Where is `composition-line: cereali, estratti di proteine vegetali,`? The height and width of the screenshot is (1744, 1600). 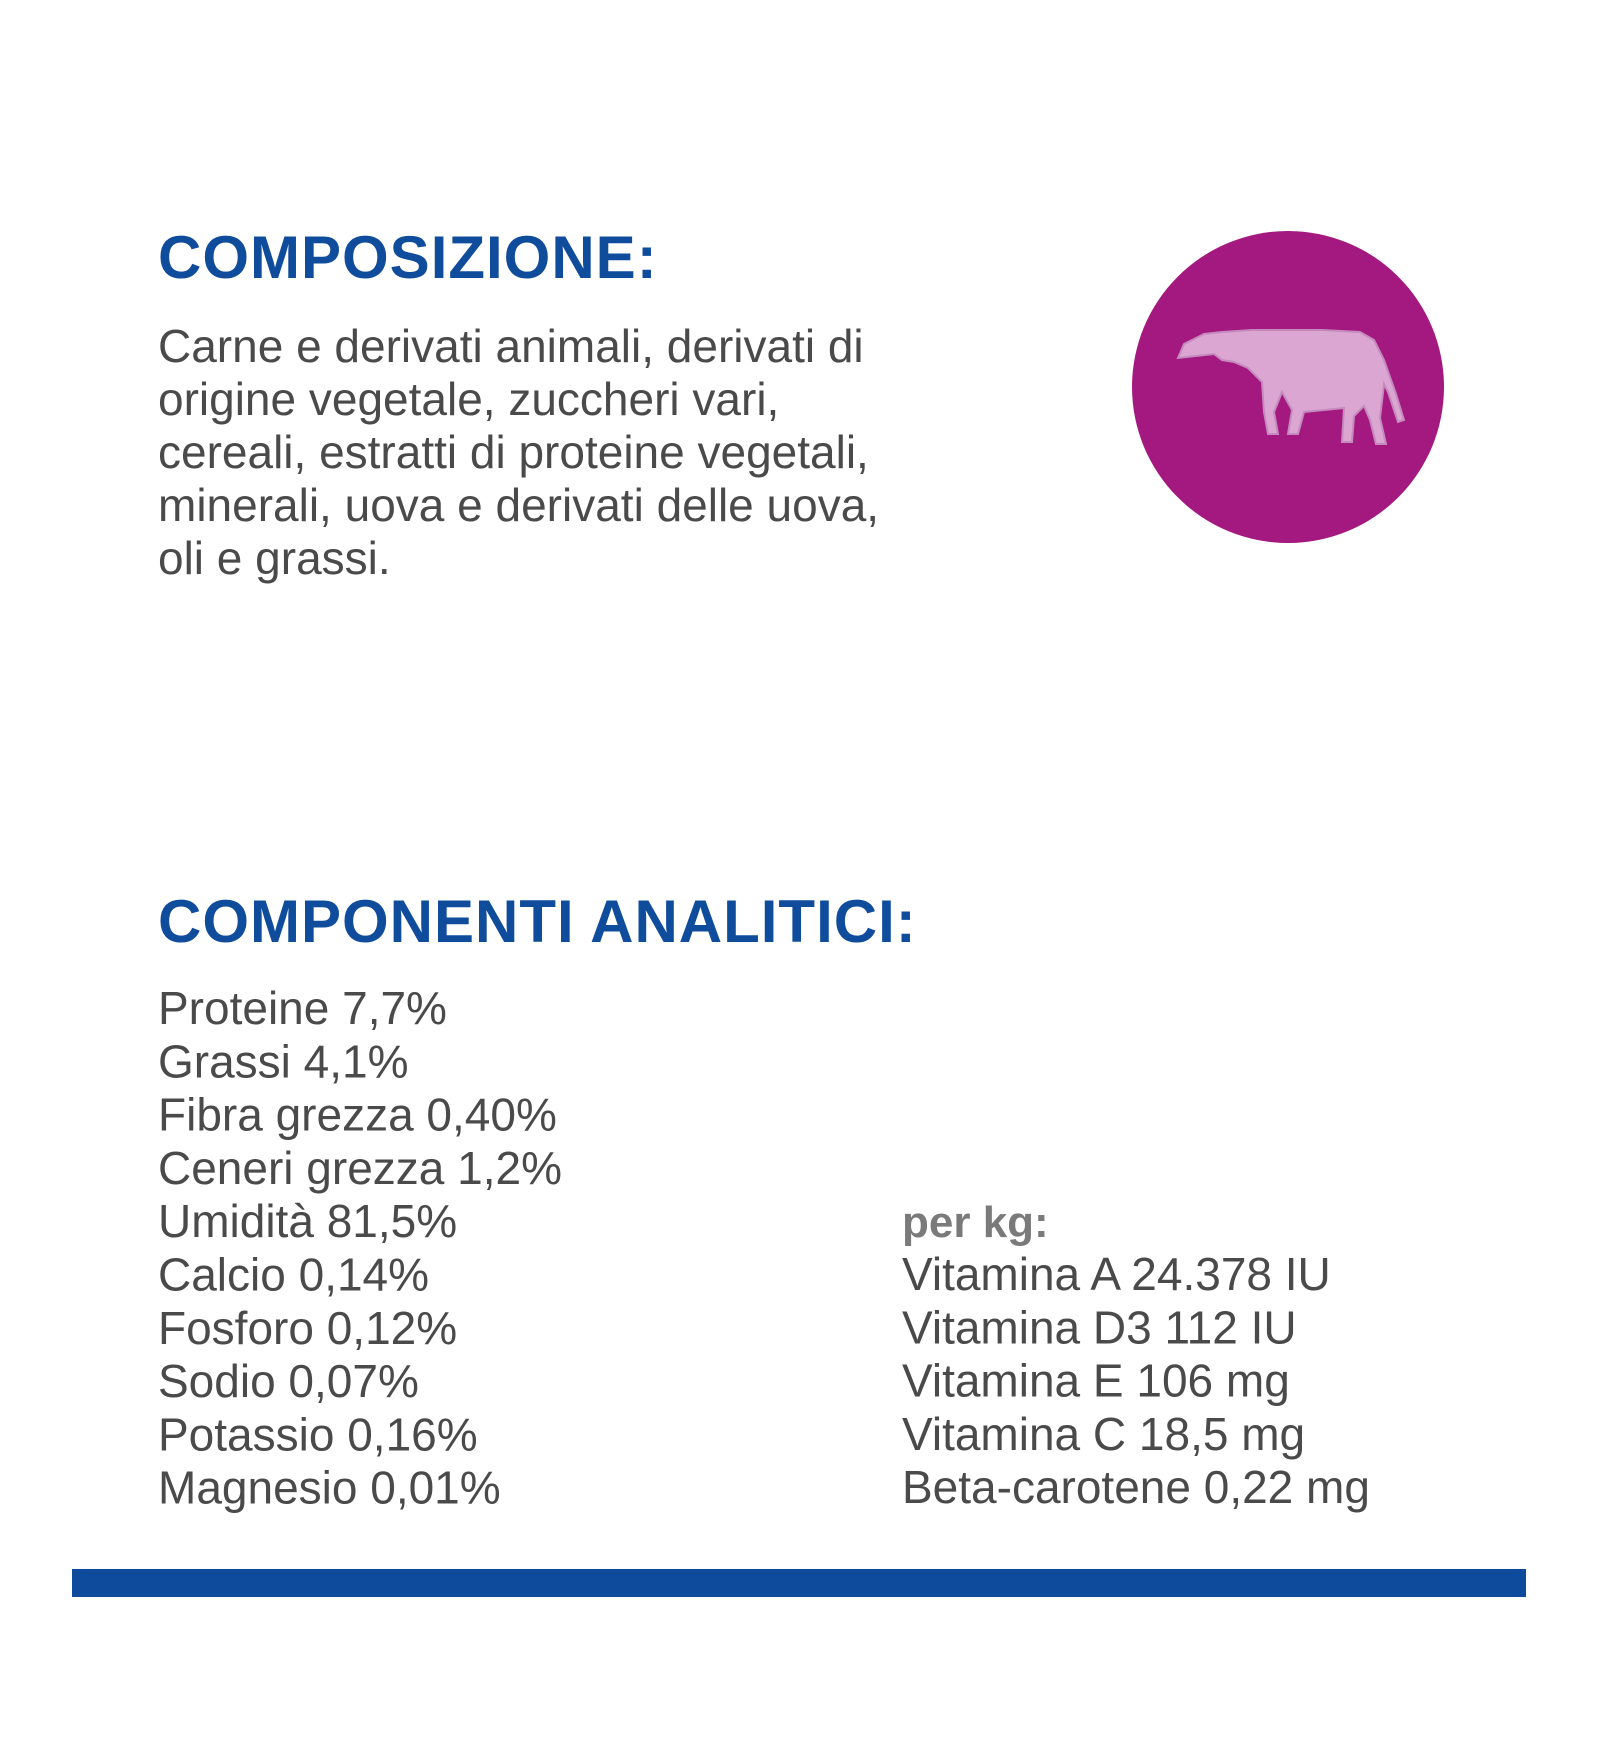 composition-line: cereali, estratti di proteine vegetali, is located at coordinates (513, 452).